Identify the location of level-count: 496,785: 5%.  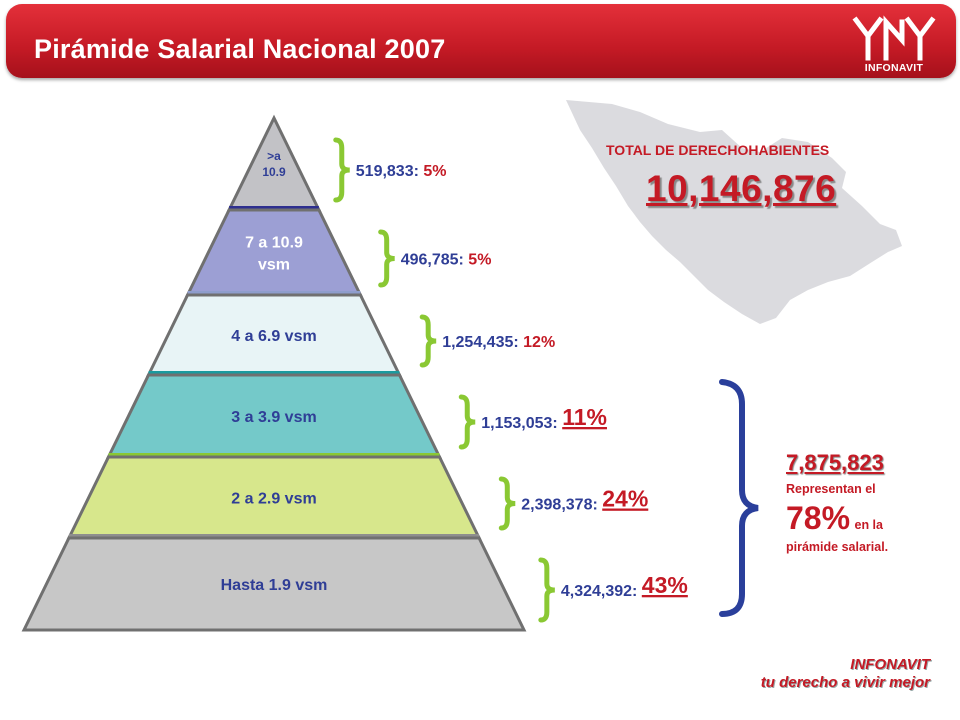
(446, 260).